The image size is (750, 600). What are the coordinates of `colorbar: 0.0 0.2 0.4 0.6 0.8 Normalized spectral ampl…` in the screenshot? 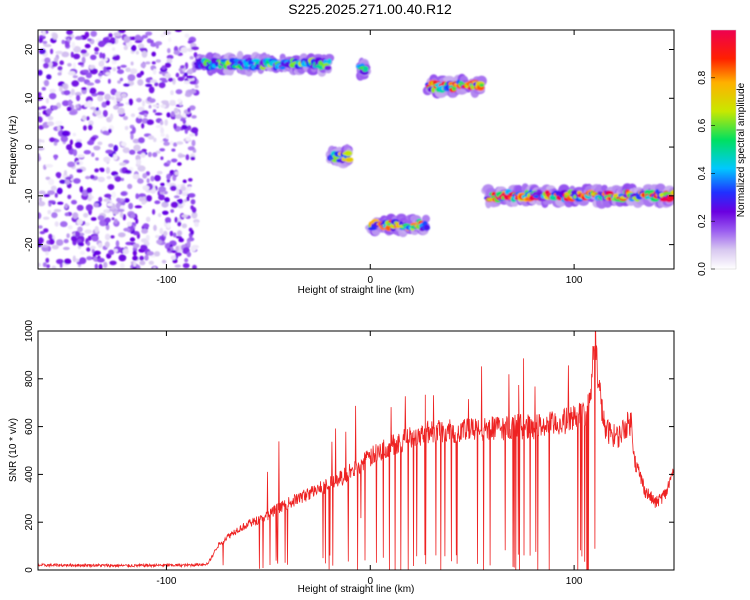 It's located at (722, 152).